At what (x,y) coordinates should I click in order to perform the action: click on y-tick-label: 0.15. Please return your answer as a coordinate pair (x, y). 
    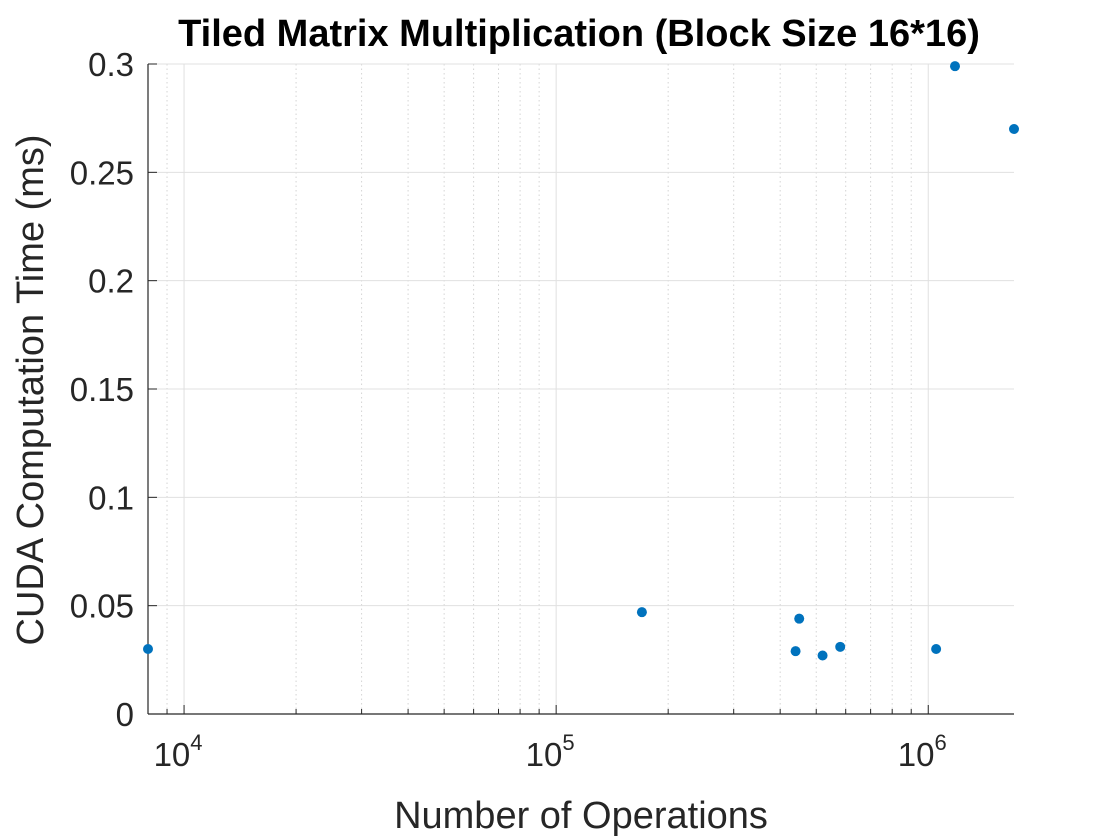
    Looking at the image, I should click on (102, 389).